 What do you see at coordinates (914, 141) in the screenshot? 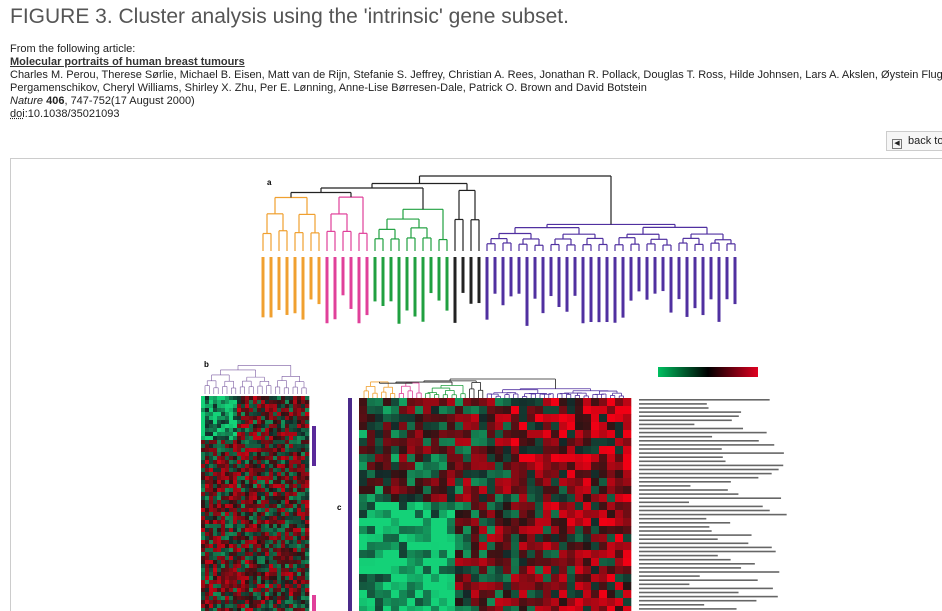
I see `back-button: ◀ back to` at bounding box center [914, 141].